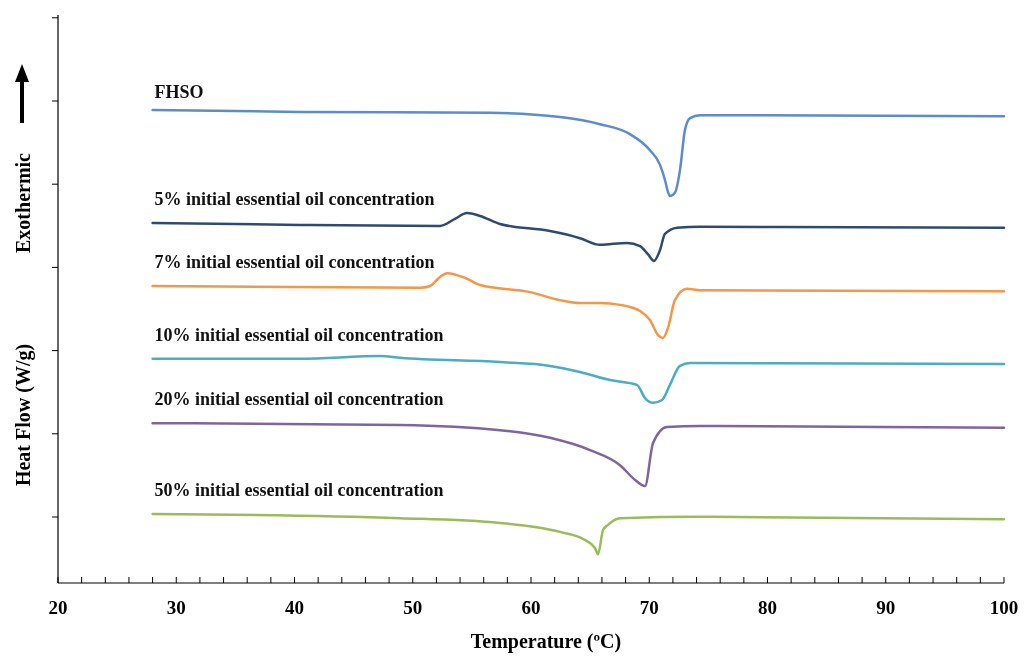 Image resolution: width=1026 pixels, height=656 pixels. Describe the element at coordinates (299, 399) in the screenshot. I see `series-label: 20% initial essential oil concentration` at that location.